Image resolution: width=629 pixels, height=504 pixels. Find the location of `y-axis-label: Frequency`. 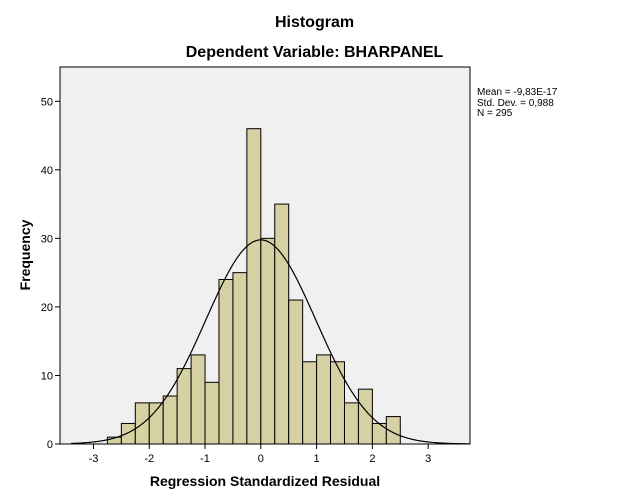

y-axis-label: Frequency is located at coordinates (25, 254).